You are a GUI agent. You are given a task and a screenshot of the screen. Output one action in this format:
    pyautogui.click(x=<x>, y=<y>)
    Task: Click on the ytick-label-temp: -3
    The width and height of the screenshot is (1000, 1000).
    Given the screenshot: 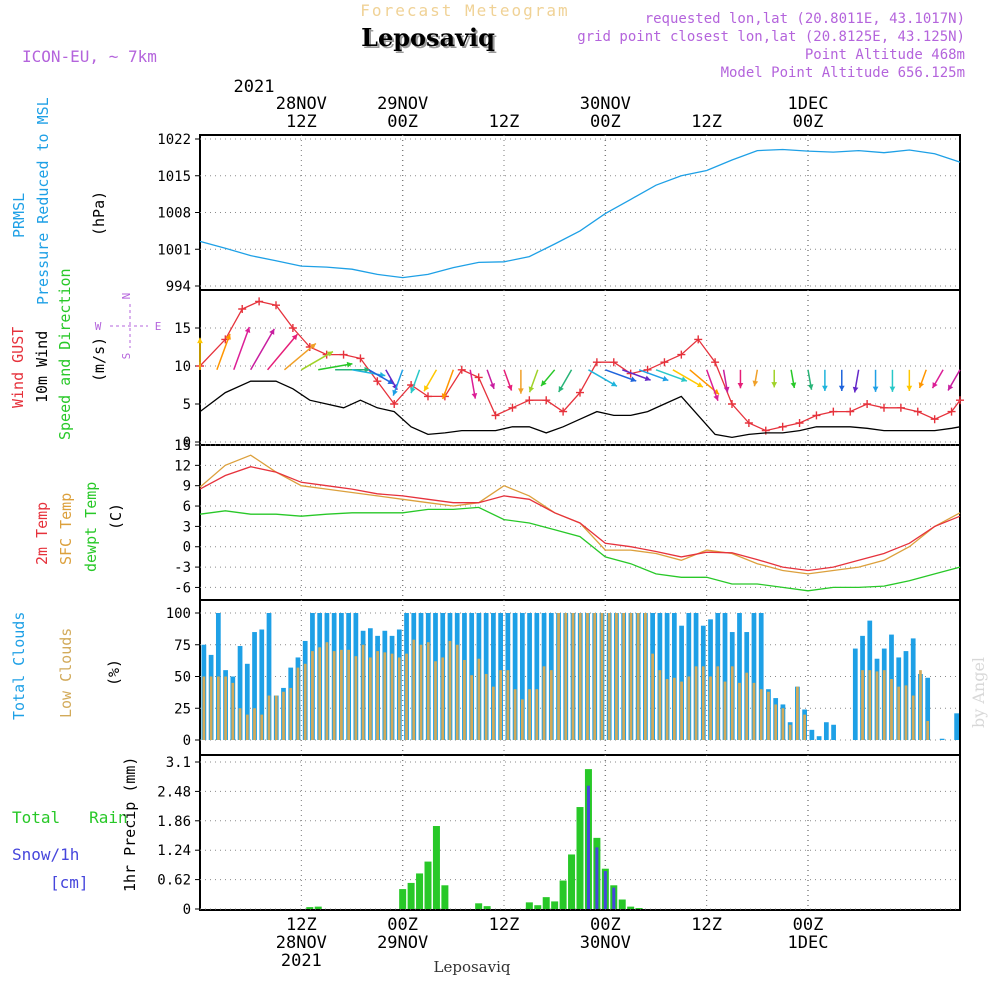 What is the action you would take?
    pyautogui.click(x=182, y=568)
    